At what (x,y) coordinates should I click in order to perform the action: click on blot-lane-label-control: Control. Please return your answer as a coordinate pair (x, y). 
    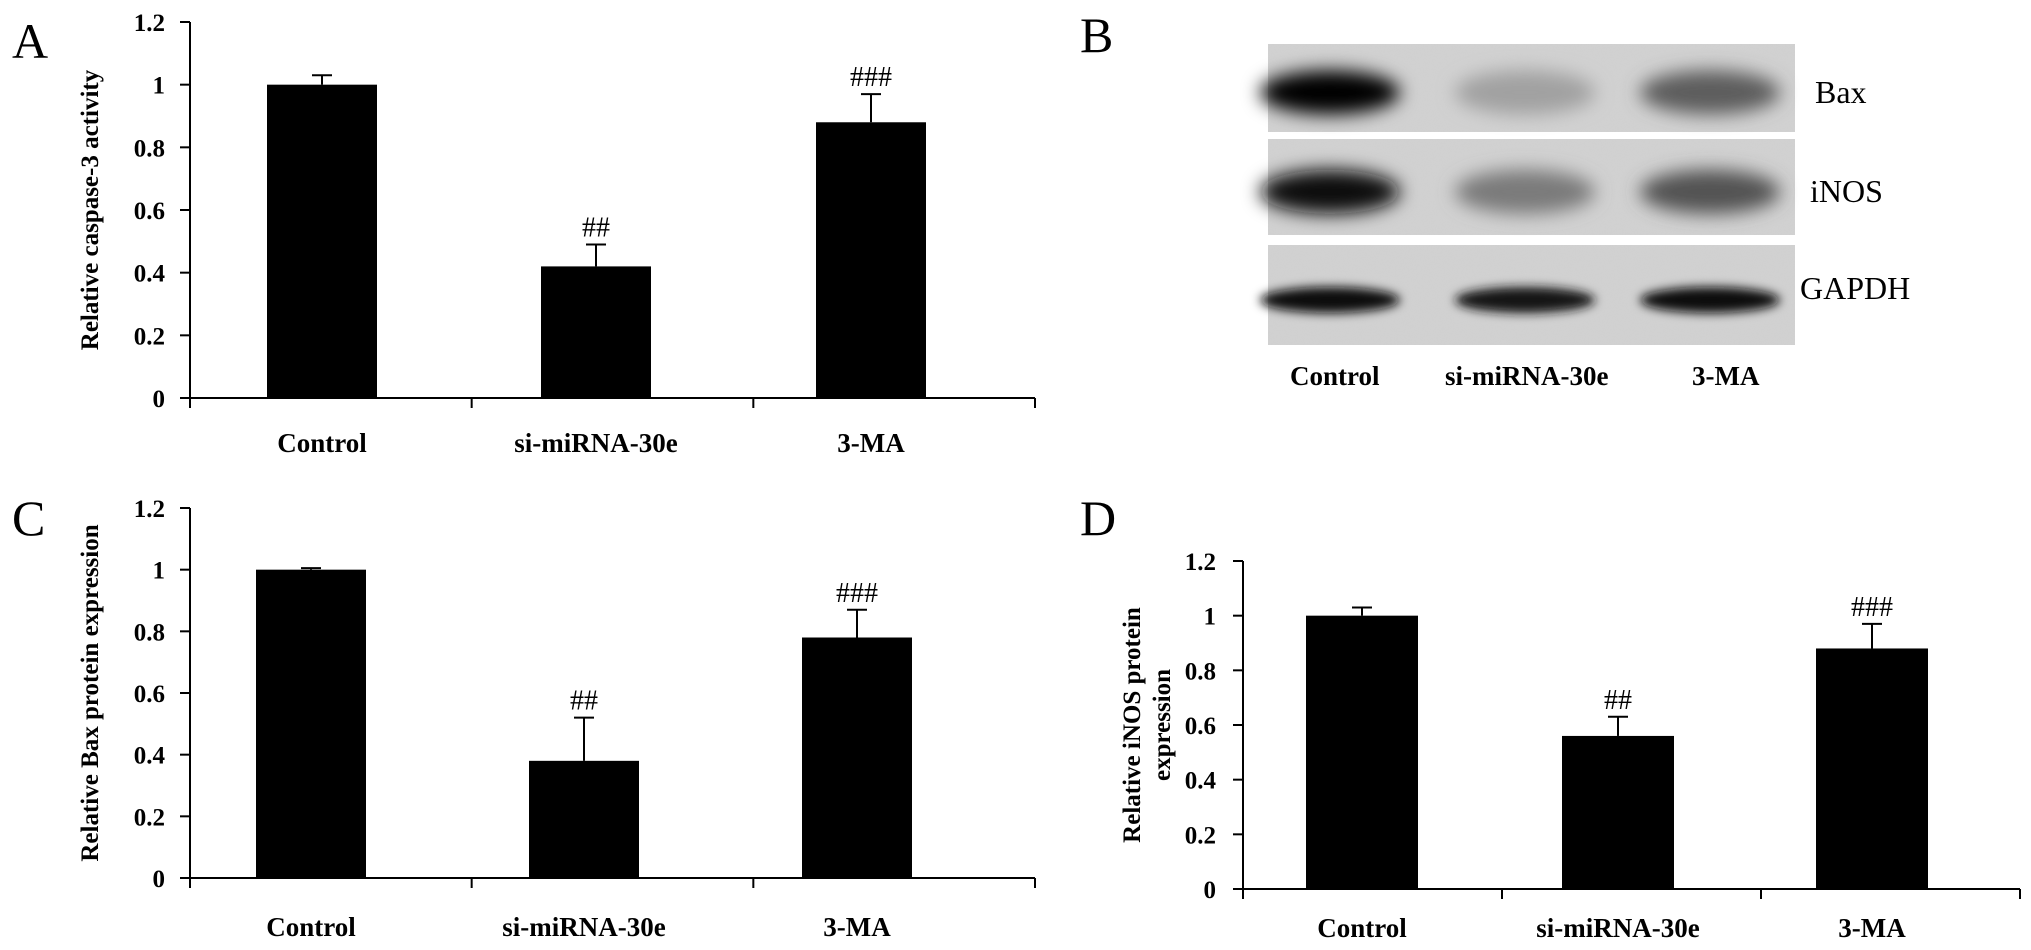
    Looking at the image, I should click on (1335, 376).